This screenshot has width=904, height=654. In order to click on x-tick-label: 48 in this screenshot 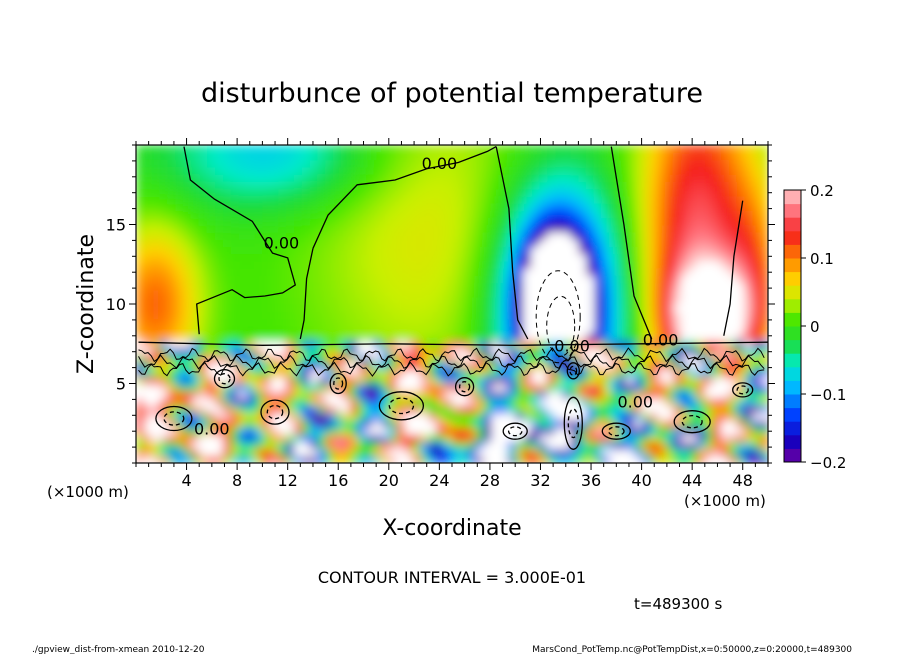, I will do `click(743, 480)`.